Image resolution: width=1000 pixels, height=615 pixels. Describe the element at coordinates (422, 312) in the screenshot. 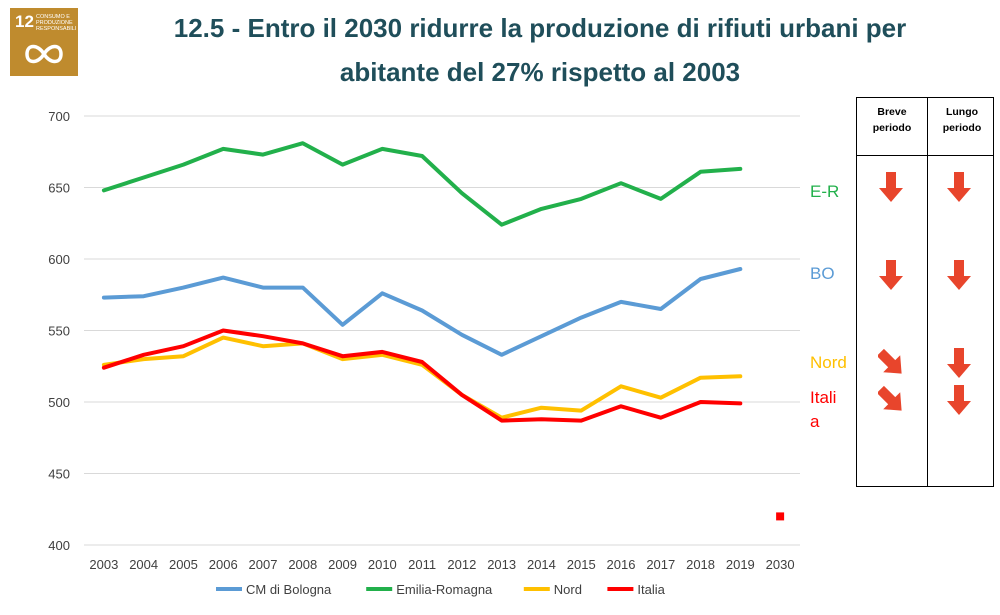

I see `series-line-cm-di-bologna` at that location.